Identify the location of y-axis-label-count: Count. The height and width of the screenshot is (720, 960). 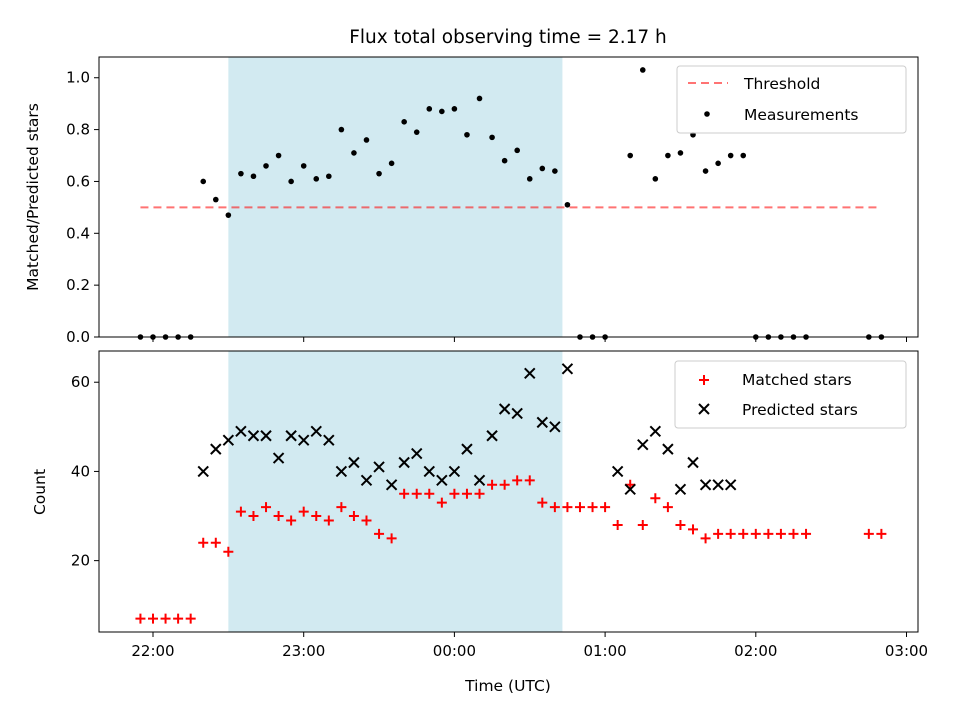
(40, 492).